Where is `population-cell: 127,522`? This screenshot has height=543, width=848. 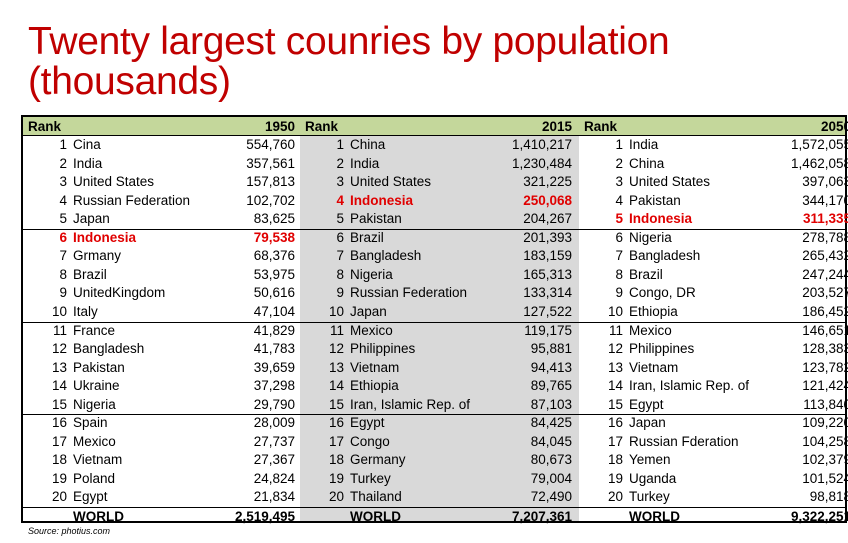
population-cell: 127,522 is located at coordinates (547, 311).